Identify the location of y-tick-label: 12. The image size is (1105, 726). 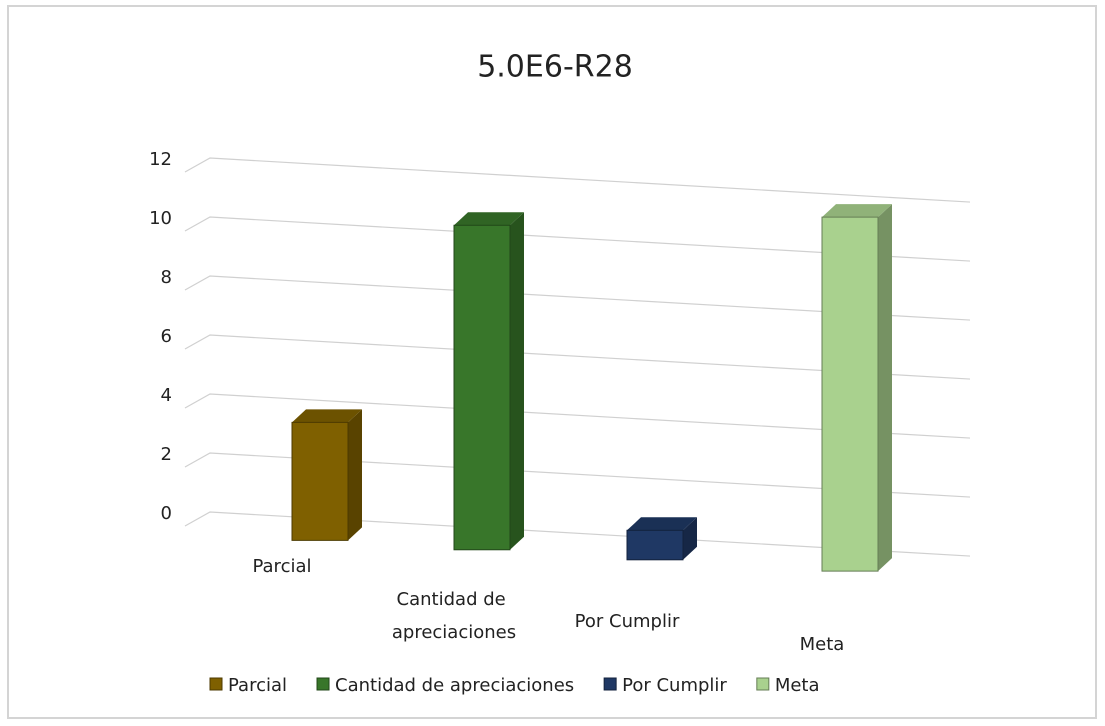
(160, 159).